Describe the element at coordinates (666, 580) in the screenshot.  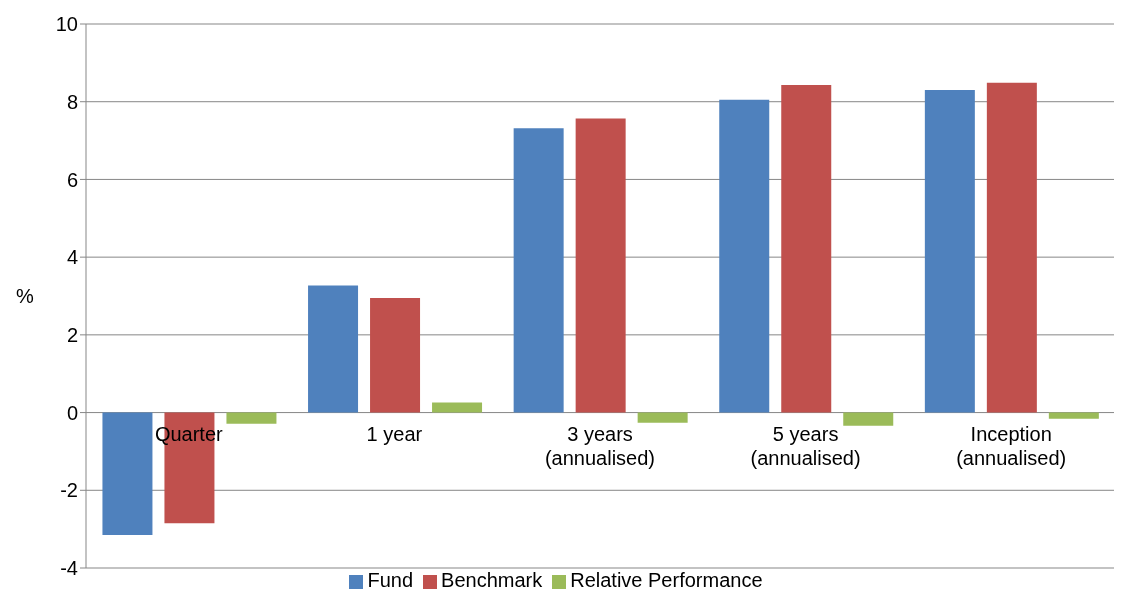
I see `legend-label: Relative Performance` at that location.